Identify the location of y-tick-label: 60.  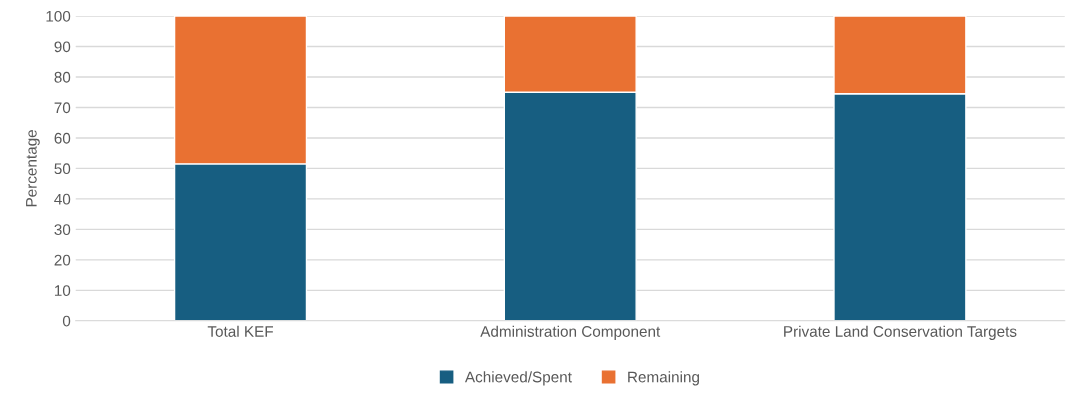
(62, 138).